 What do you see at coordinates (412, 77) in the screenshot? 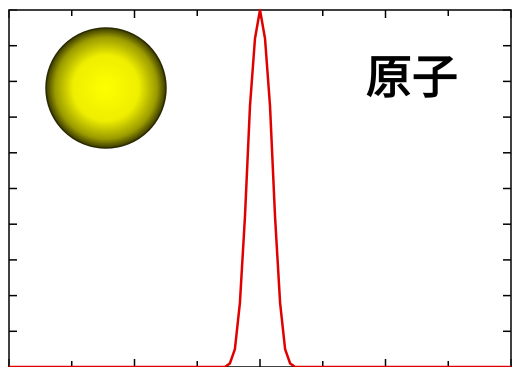
I see `atom-label: 原子` at bounding box center [412, 77].